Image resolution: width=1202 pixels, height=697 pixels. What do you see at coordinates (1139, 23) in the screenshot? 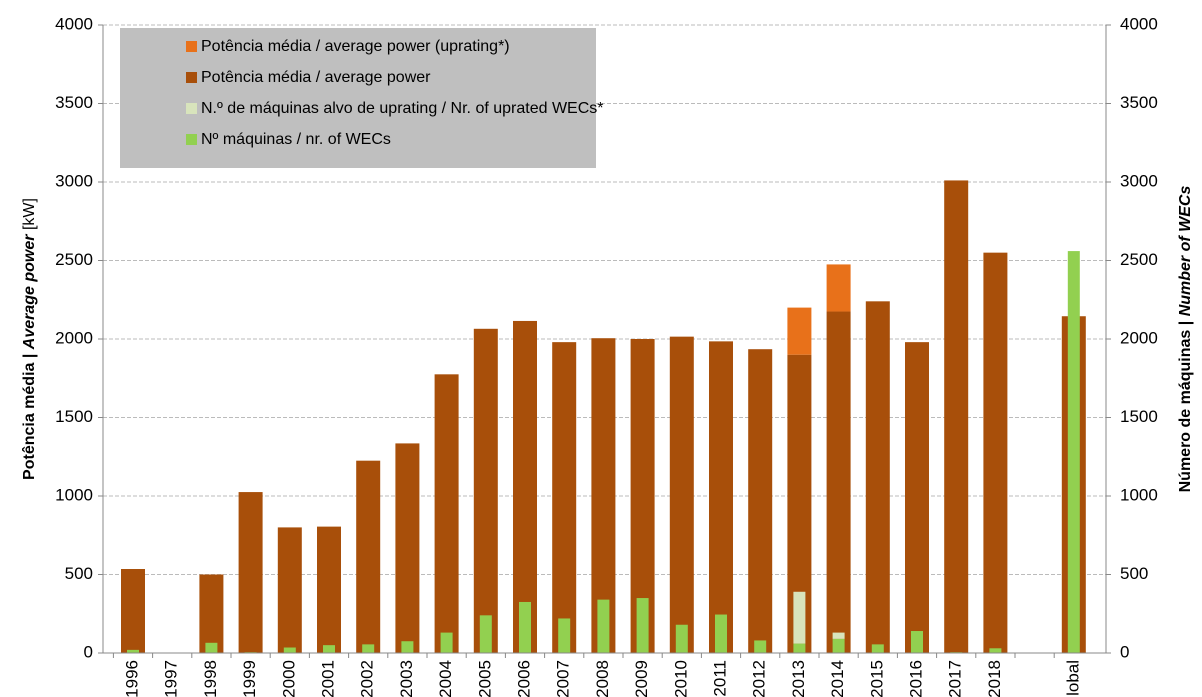
I see `y2-tick-label: 4000` at bounding box center [1139, 23].